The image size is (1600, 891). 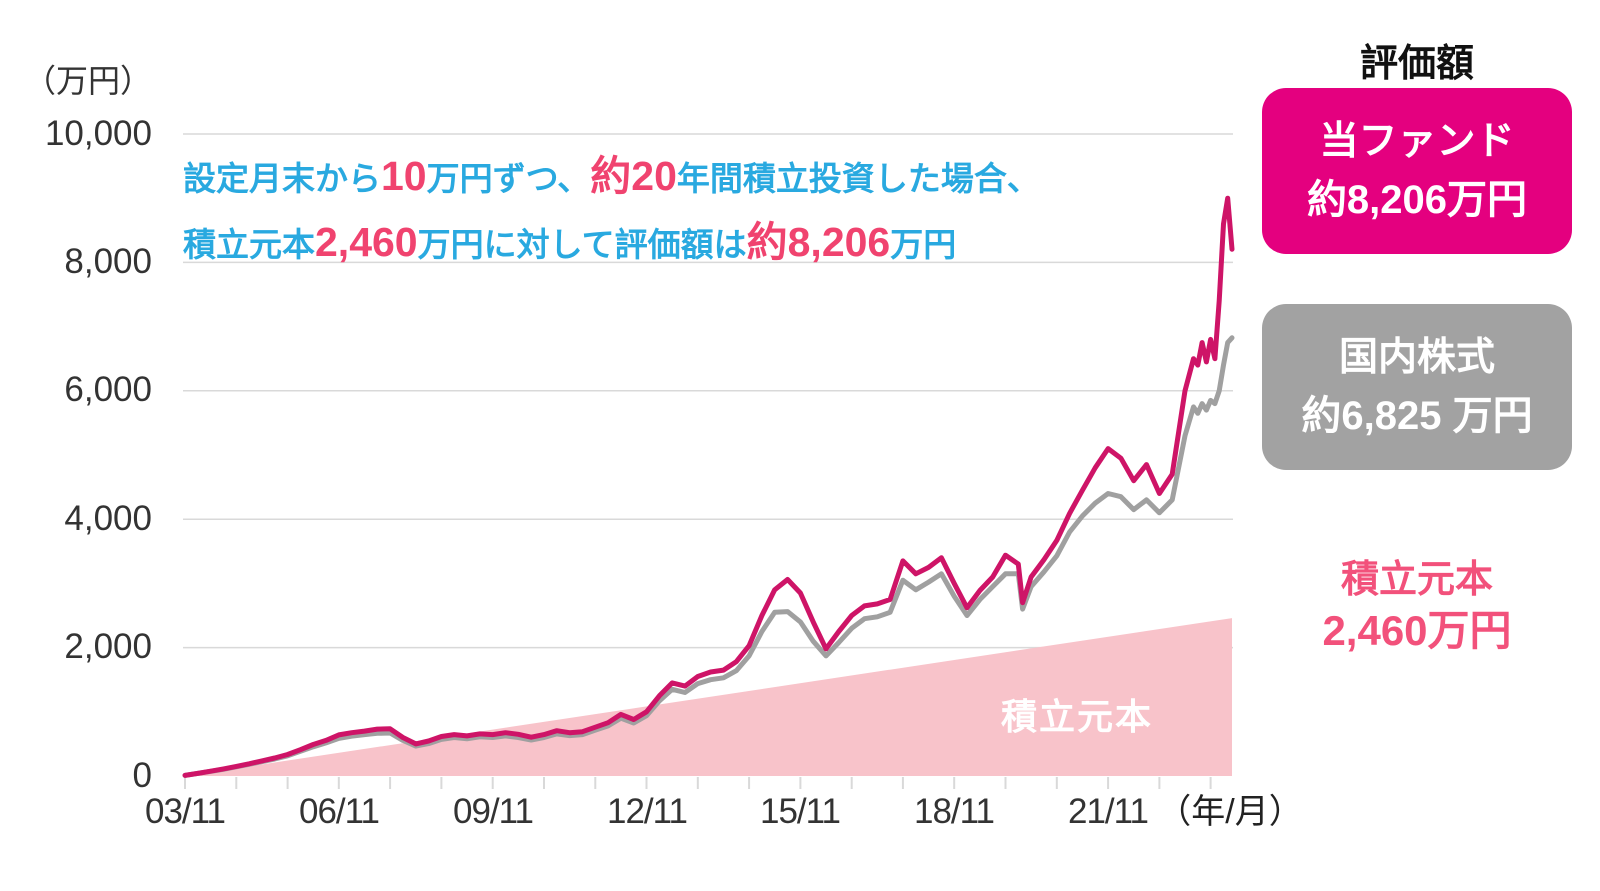 I want to click on y-tick-label-2000: 2,000, so click(x=108, y=646).